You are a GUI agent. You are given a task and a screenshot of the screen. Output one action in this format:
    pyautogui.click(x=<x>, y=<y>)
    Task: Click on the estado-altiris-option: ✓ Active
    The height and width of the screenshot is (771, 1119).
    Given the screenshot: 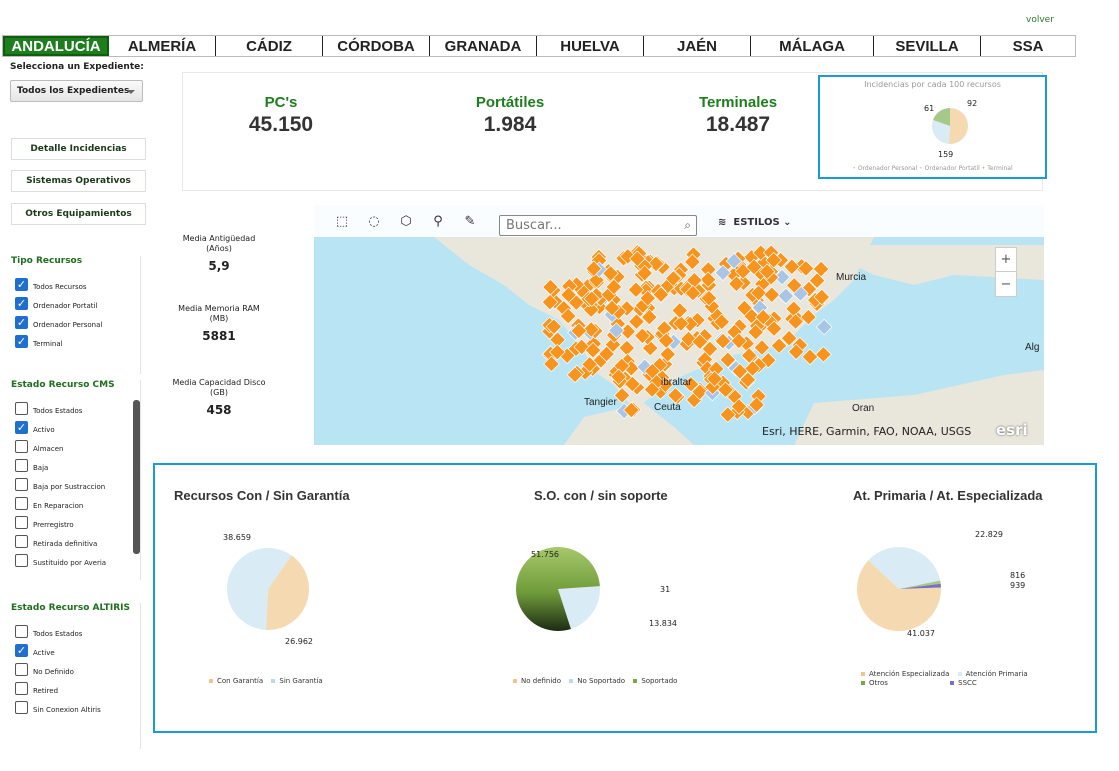 What is the action you would take?
    pyautogui.click(x=75, y=647)
    